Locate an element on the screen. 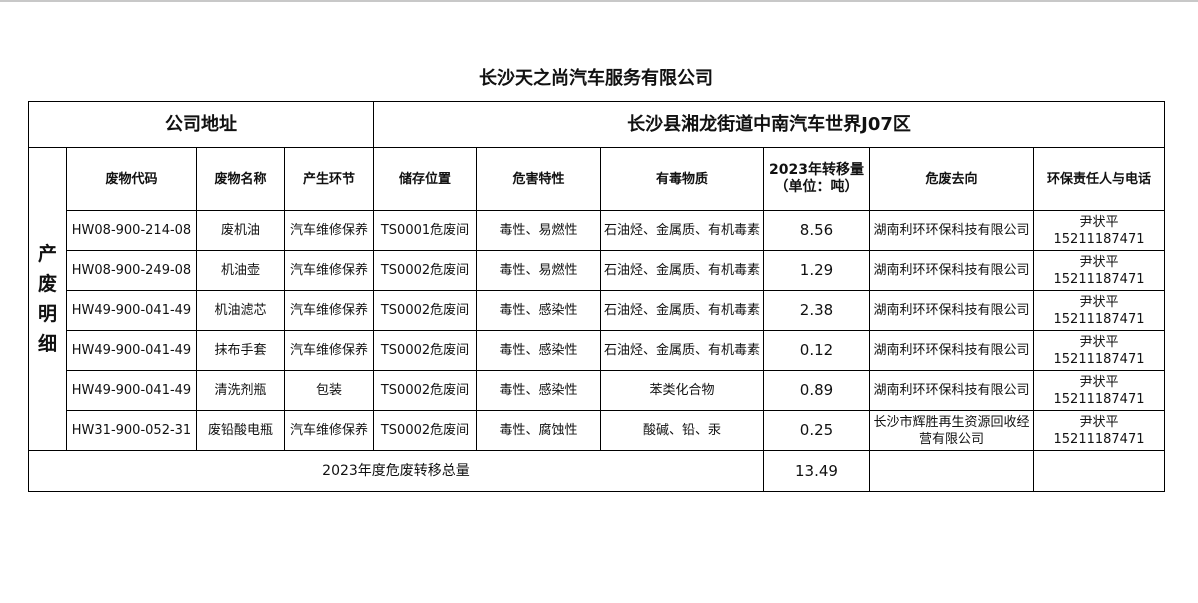  transfer-amount: 0.89 is located at coordinates (816, 390).